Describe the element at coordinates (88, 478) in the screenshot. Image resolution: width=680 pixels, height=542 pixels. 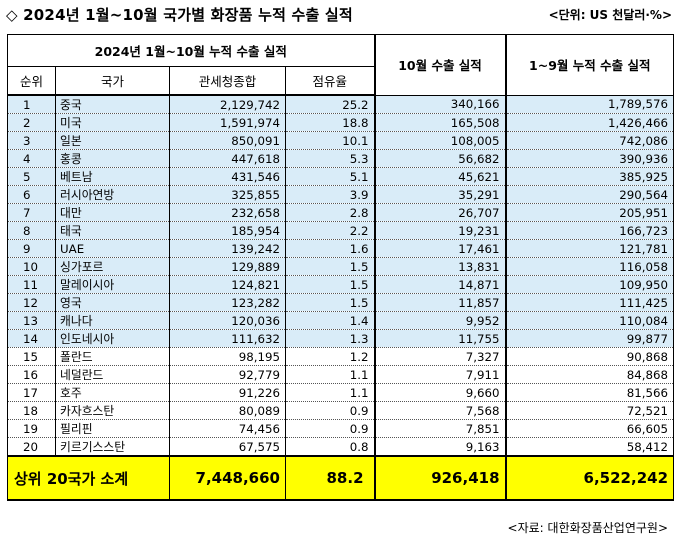
I see `subtotal-label: 상위 20국가 소계` at that location.